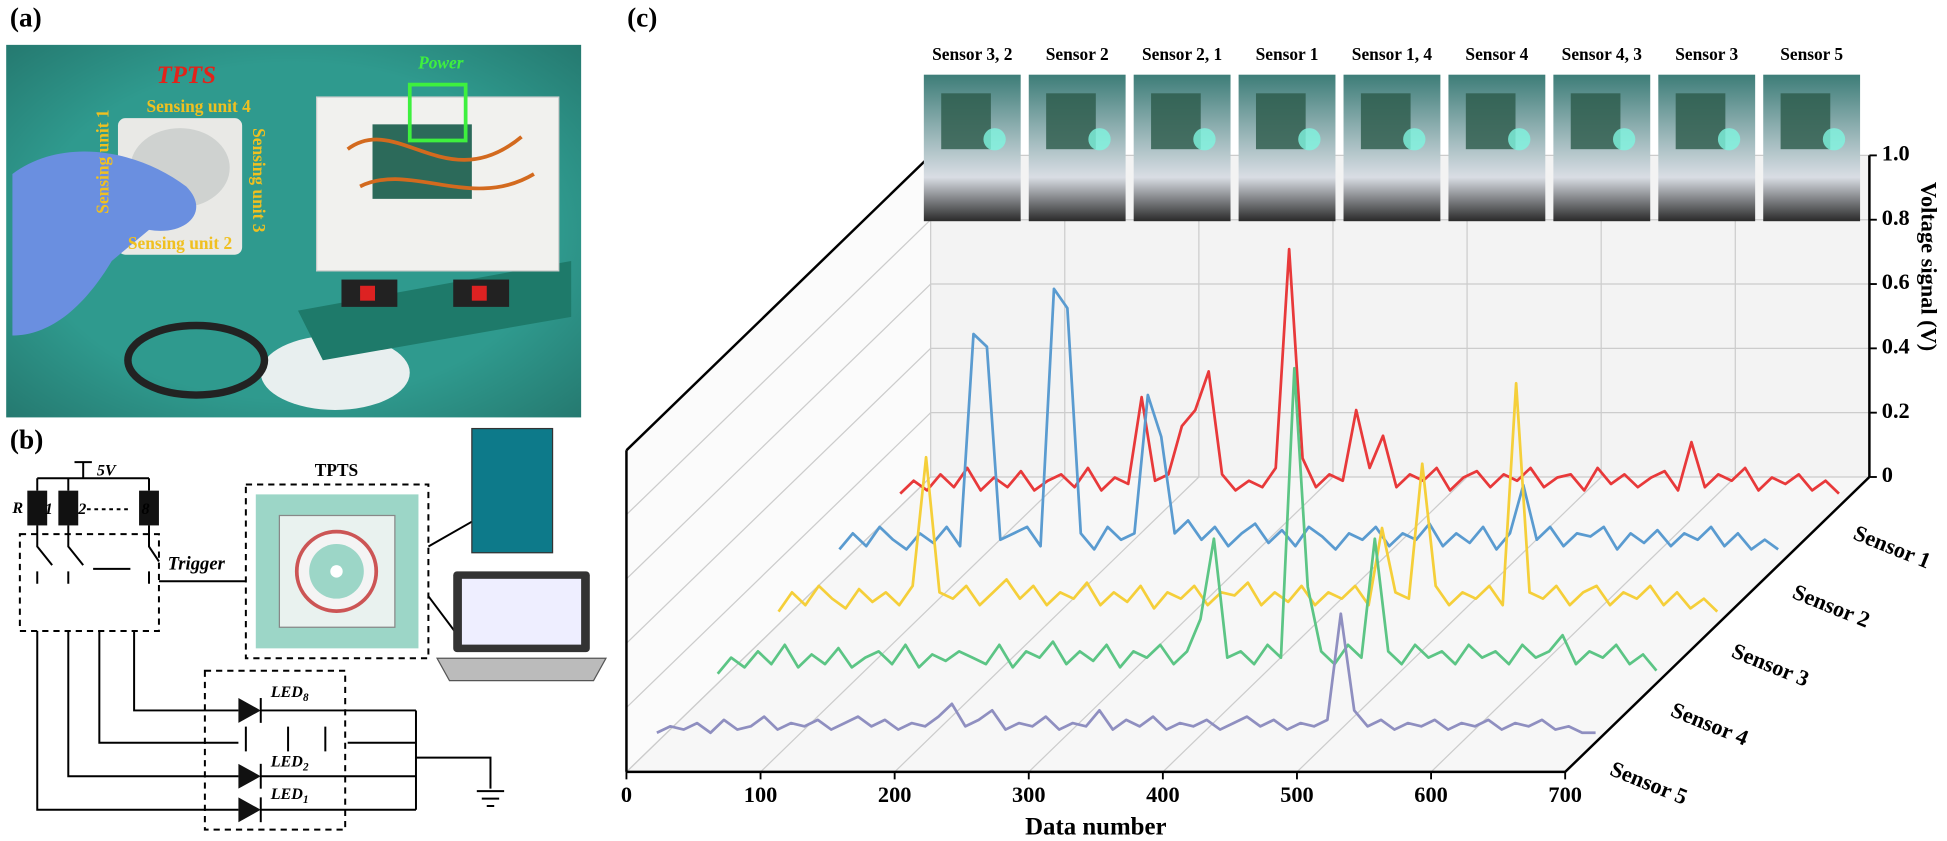  Describe the element at coordinates (1182, 54) in the screenshot. I see `photo-label: Sensor 2, 1` at that location.